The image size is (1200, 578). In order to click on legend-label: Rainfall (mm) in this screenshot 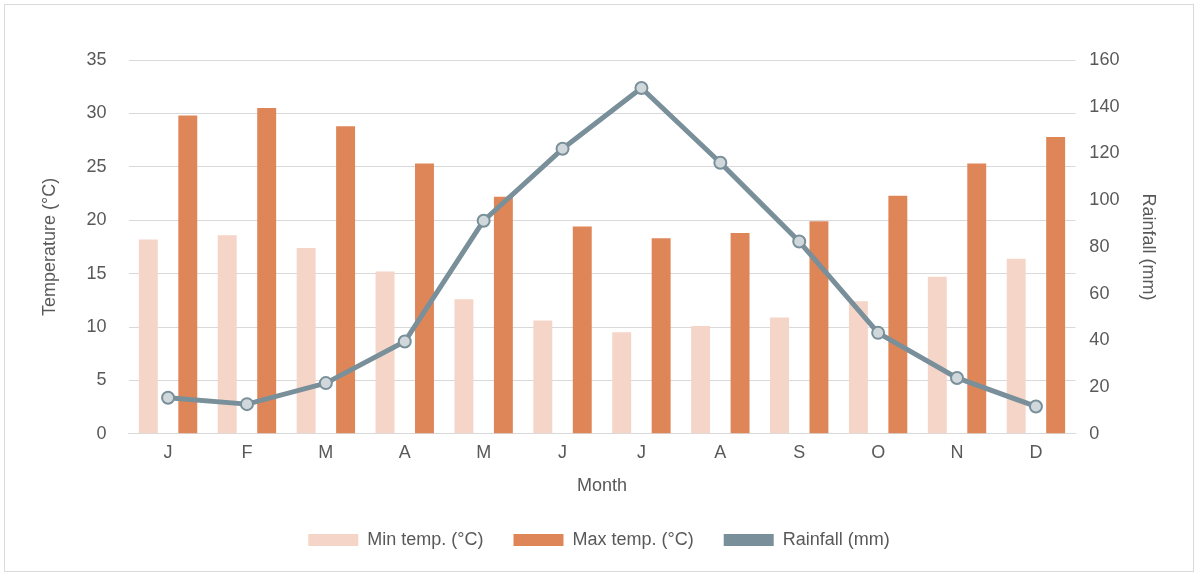, I will do `click(836, 538)`.